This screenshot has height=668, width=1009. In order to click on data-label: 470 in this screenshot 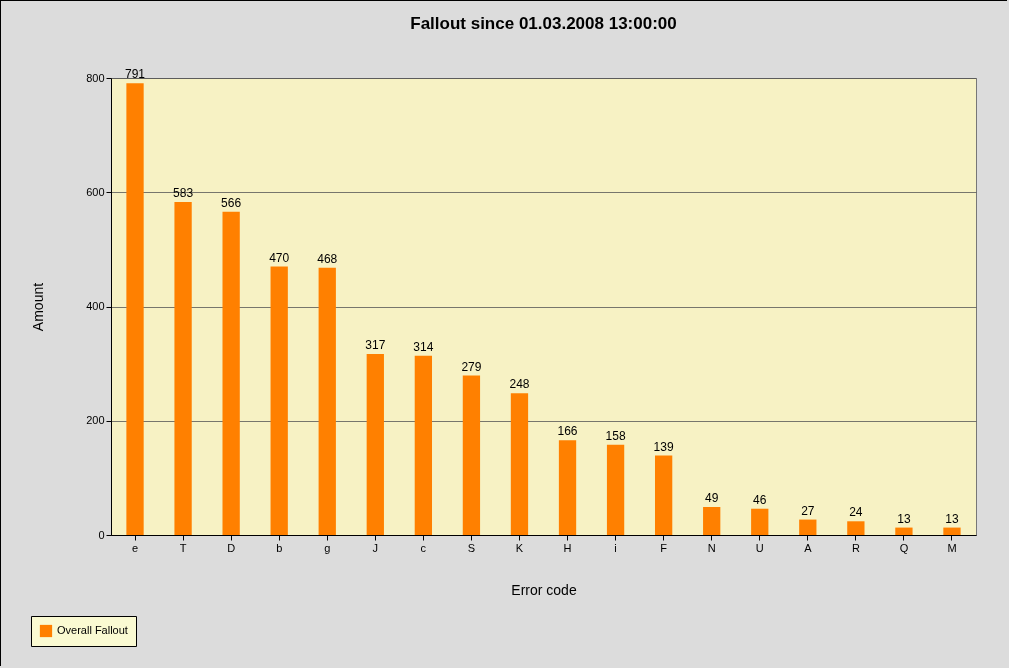, I will do `click(279, 257)`.